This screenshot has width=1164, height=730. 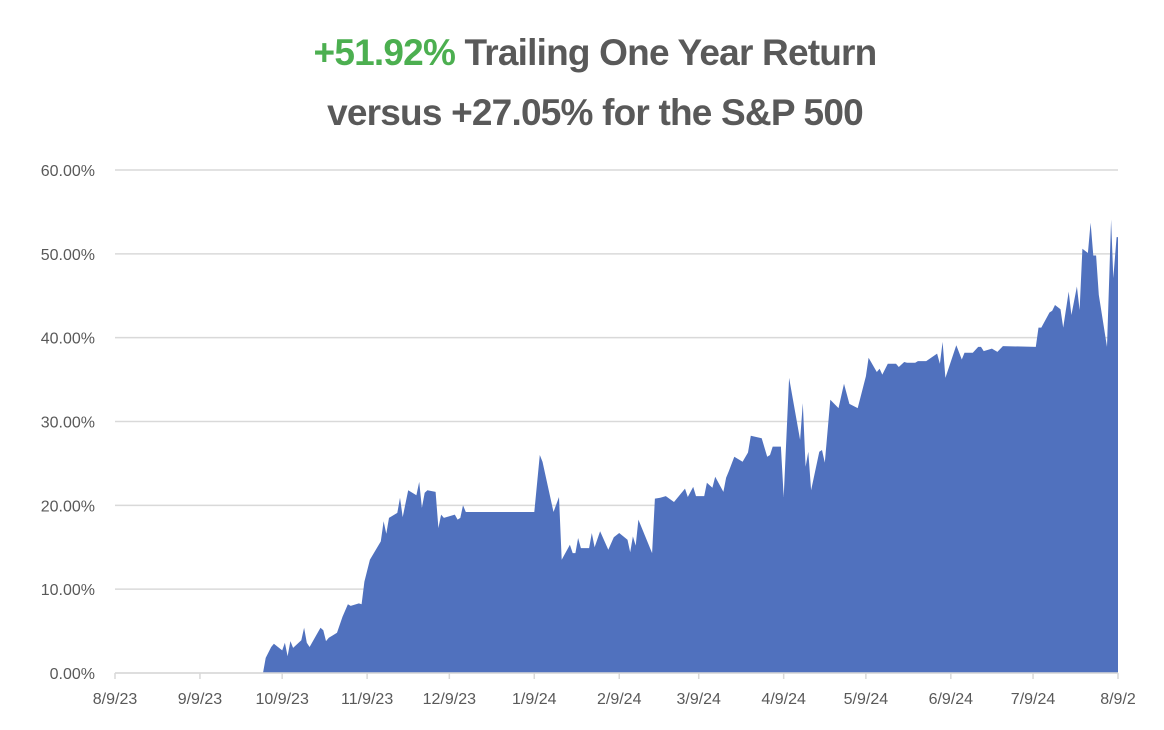 What do you see at coordinates (951, 699) in the screenshot?
I see `x-tick-label: 6/9/24` at bounding box center [951, 699].